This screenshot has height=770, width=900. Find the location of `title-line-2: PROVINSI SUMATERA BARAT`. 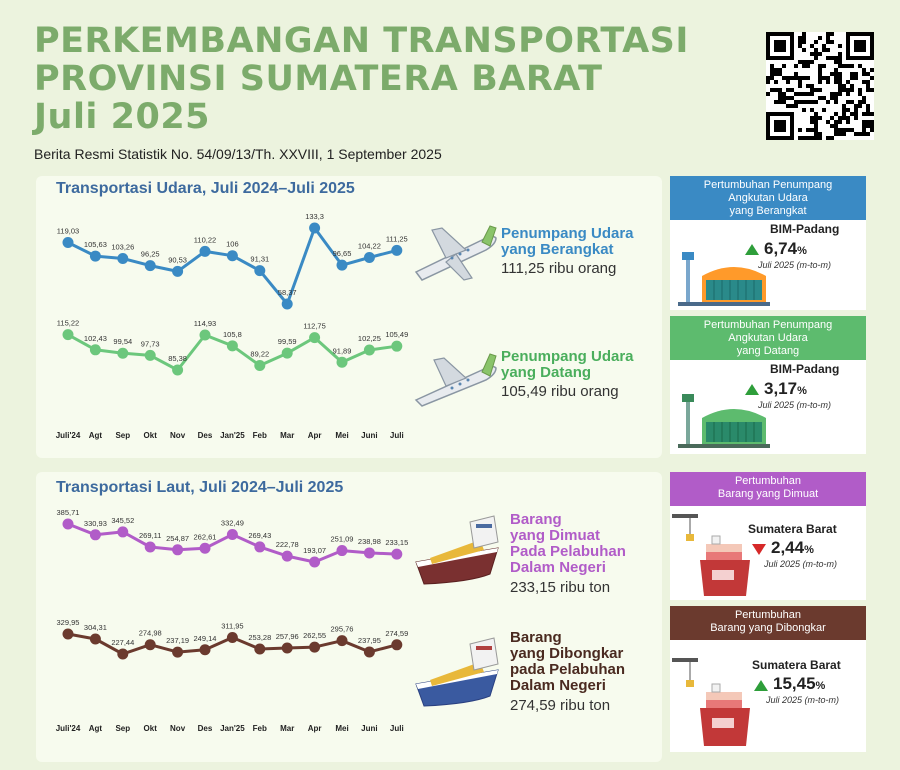

title-line-2: PROVINSI SUMATERA BARAT is located at coordinates (318, 79).